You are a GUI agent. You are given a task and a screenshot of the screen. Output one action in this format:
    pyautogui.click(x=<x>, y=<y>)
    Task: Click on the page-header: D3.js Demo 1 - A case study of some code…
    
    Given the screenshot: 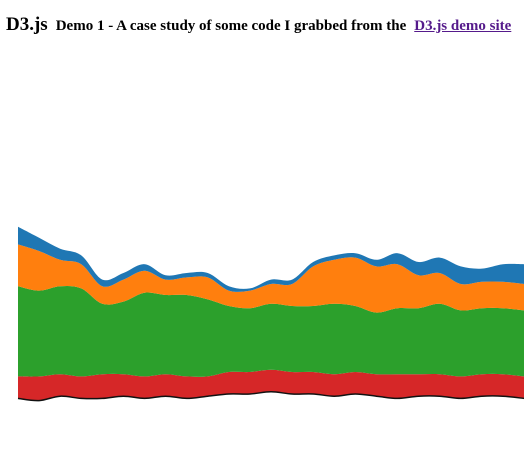 What is the action you would take?
    pyautogui.click(x=258, y=22)
    